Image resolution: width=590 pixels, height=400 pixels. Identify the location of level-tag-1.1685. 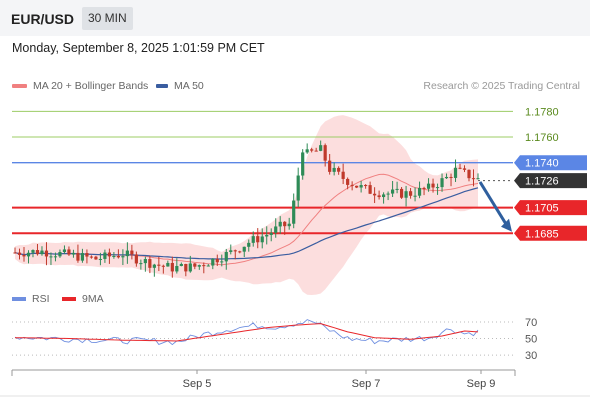
(550, 233).